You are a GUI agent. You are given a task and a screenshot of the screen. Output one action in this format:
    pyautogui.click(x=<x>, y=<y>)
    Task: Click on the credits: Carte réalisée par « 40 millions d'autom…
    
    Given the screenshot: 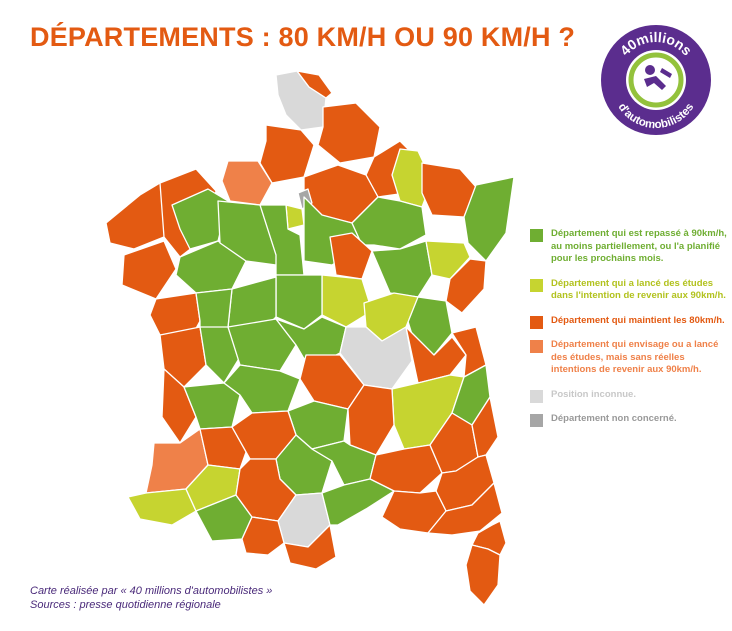 What is the action you would take?
    pyautogui.click(x=151, y=598)
    